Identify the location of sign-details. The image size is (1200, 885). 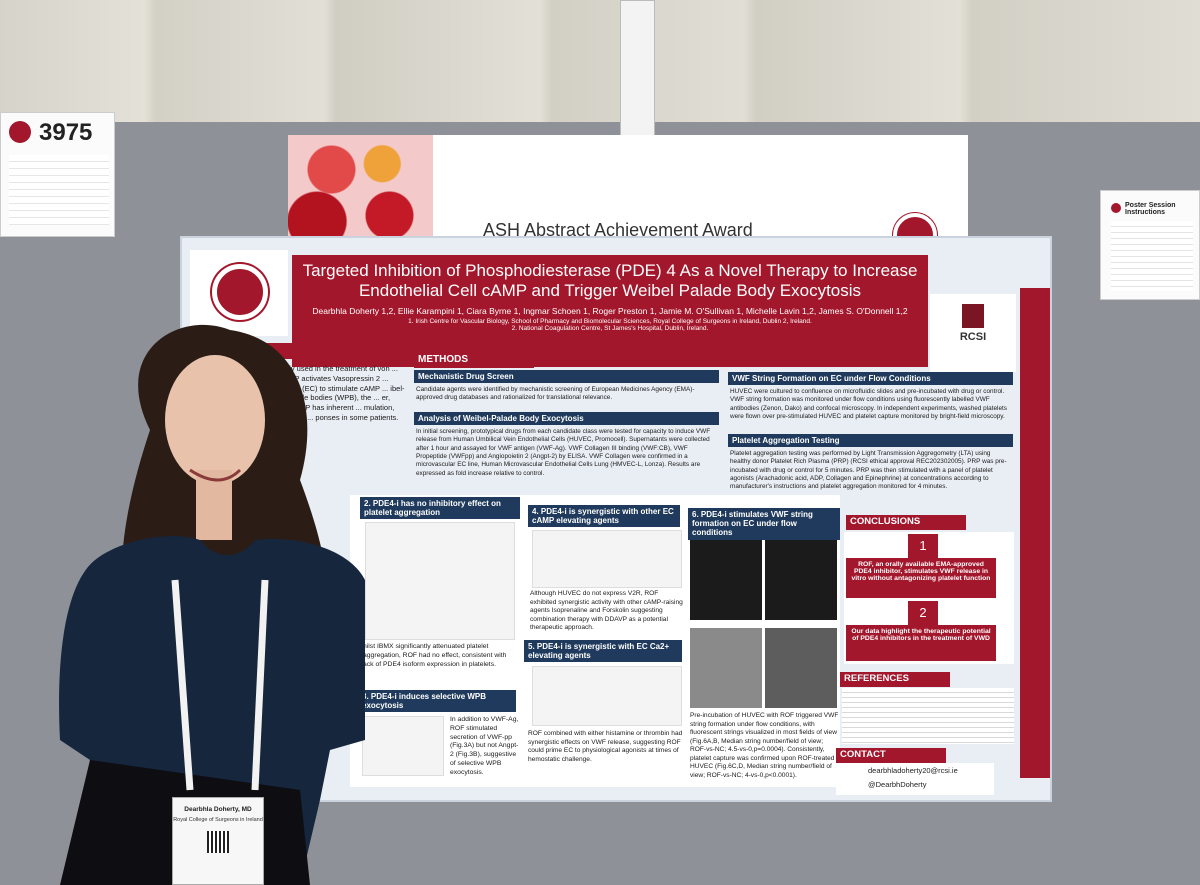
(59, 190).